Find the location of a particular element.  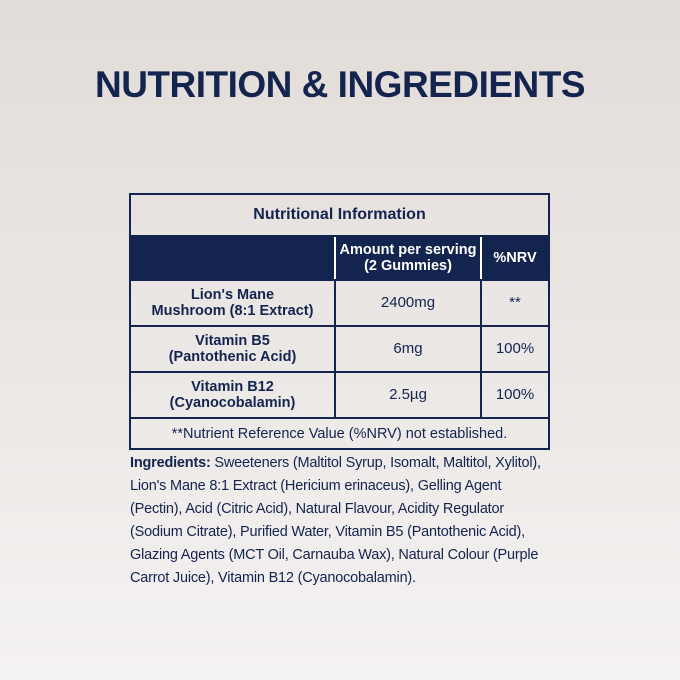

nutrient-name: Lion's Mane Mushroom (8:1 Extract) is located at coordinates (232, 303).